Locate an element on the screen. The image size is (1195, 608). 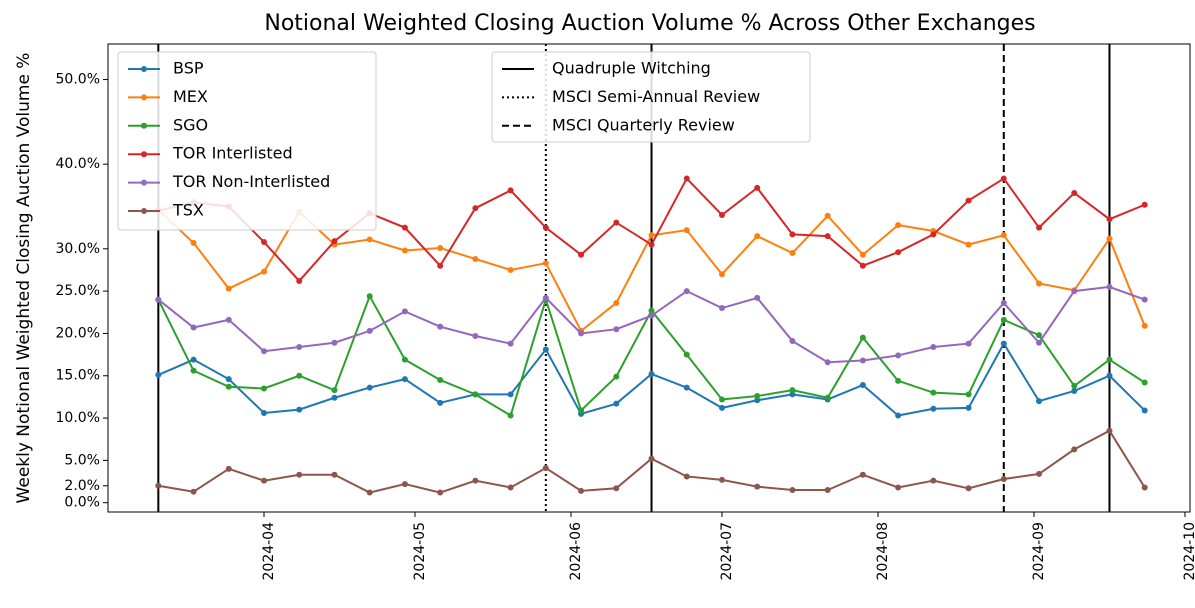
legend-label: TSX is located at coordinates (188, 210).